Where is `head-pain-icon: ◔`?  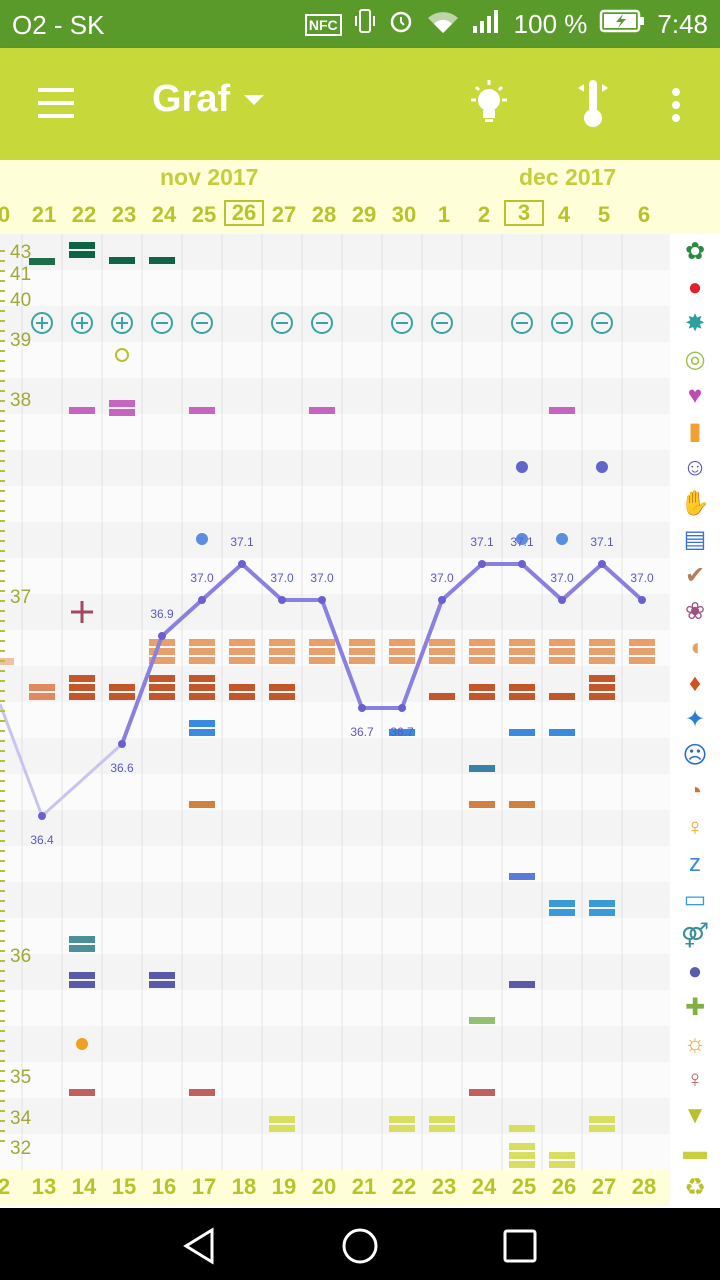 head-pain-icon: ◔ is located at coordinates (695, 791).